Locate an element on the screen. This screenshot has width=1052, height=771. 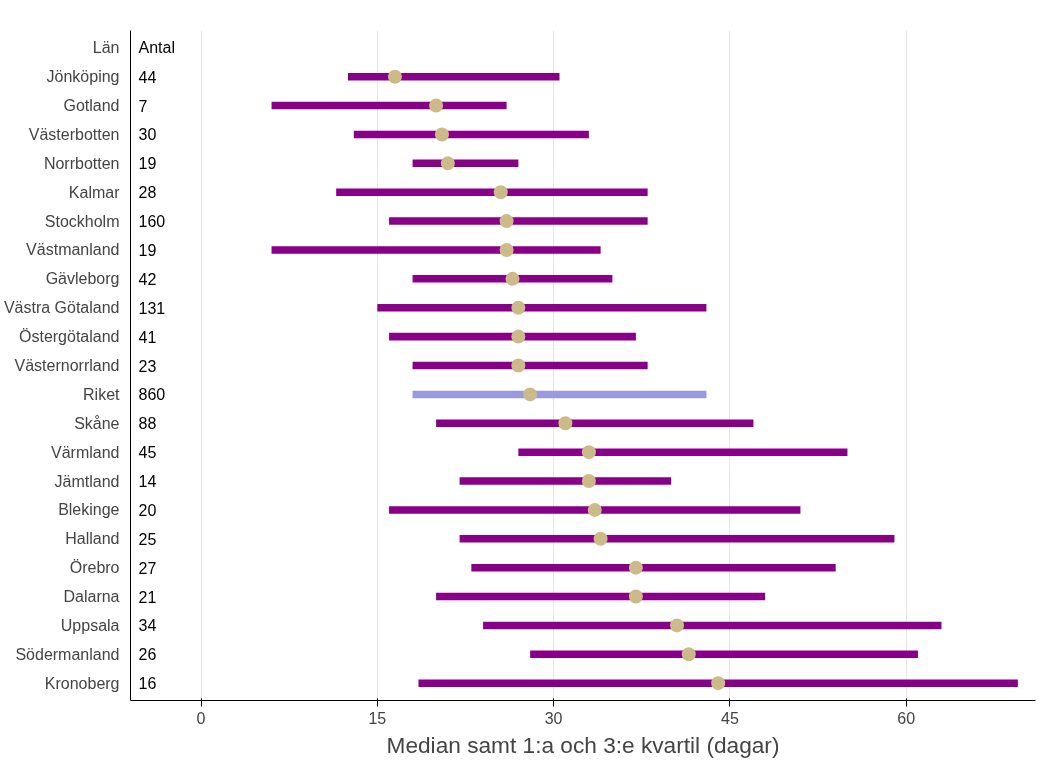
x-tick-label: 45 is located at coordinates (730, 718).